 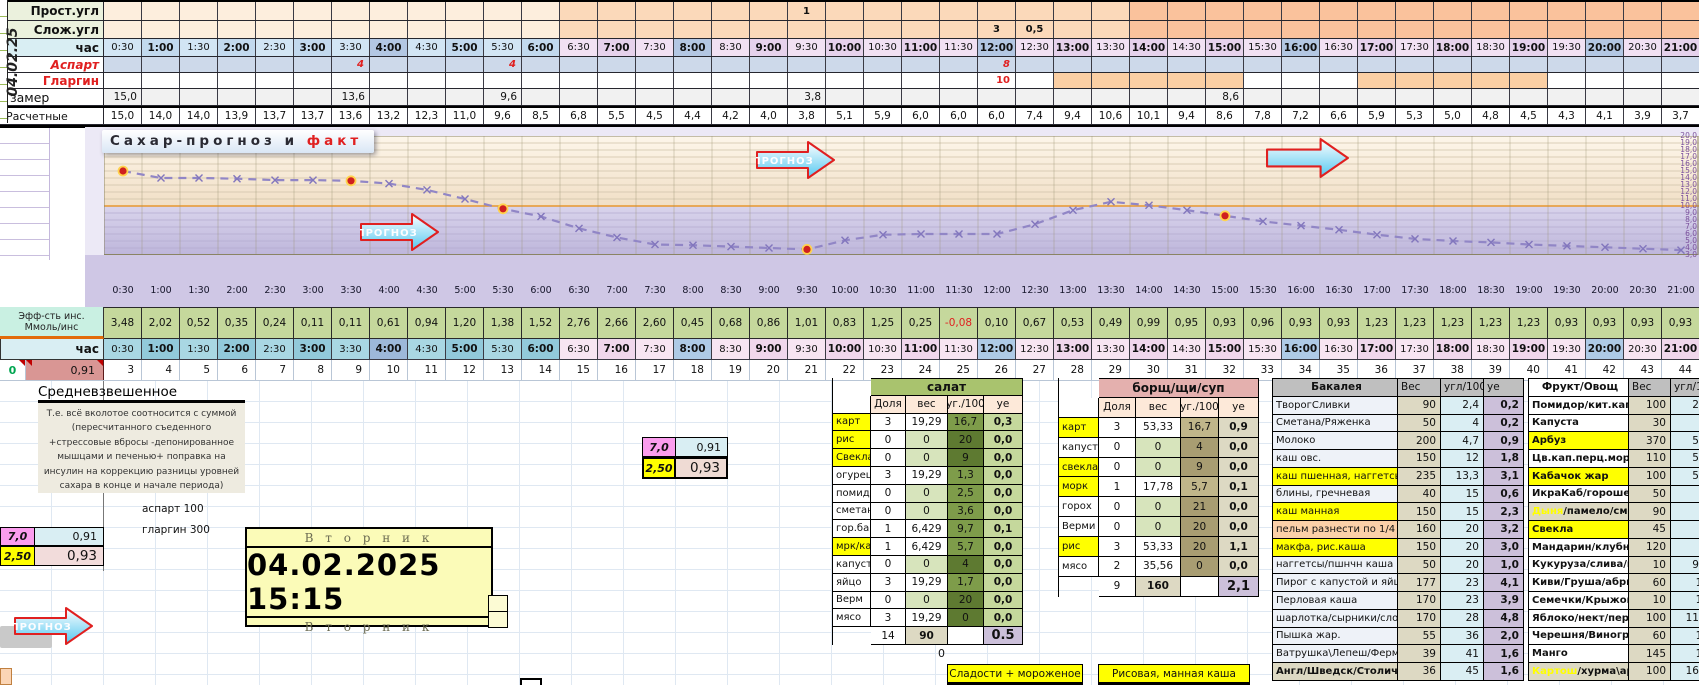 I want to click on grid-cell: 4,2, so click(x=731, y=116).